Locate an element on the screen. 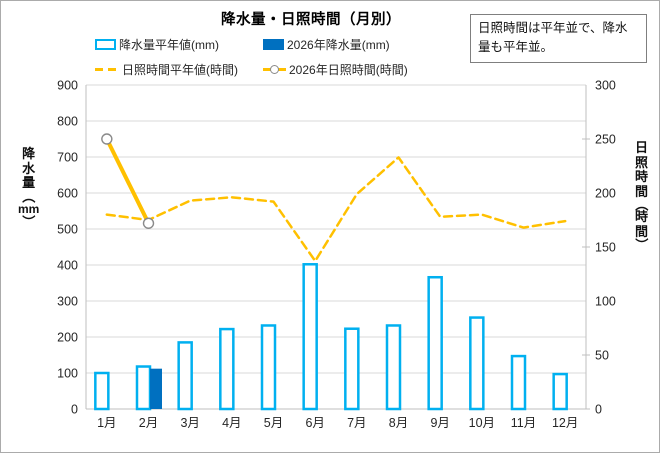 Image resolution: width=660 pixels, height=453 pixels. y-axis-label-left: 900 is located at coordinates (67, 86).